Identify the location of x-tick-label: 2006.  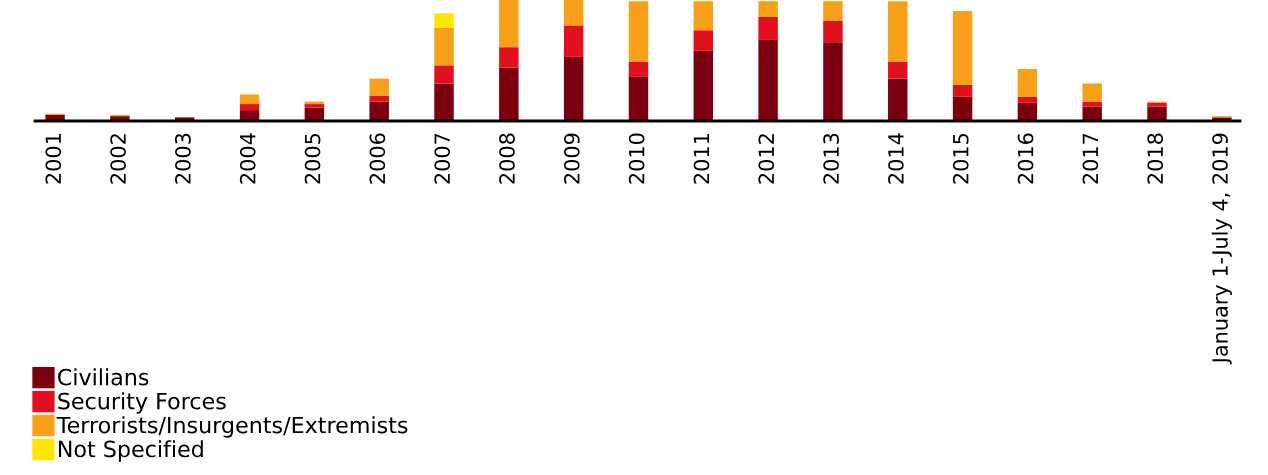
(377, 158).